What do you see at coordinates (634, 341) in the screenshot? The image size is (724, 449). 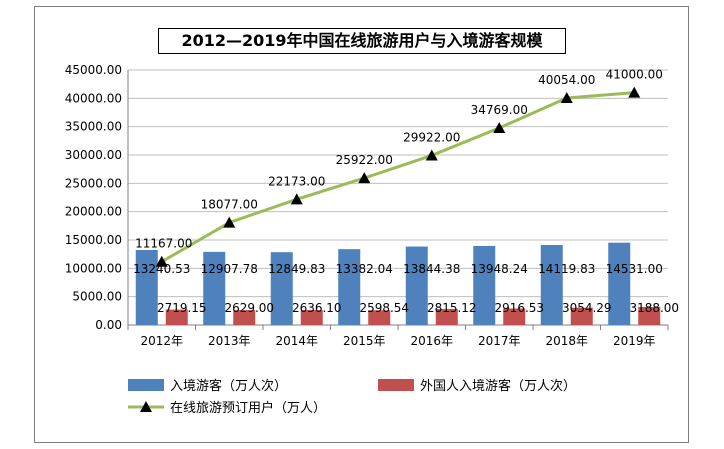 I see `x-tick-label: 2019年` at bounding box center [634, 341].